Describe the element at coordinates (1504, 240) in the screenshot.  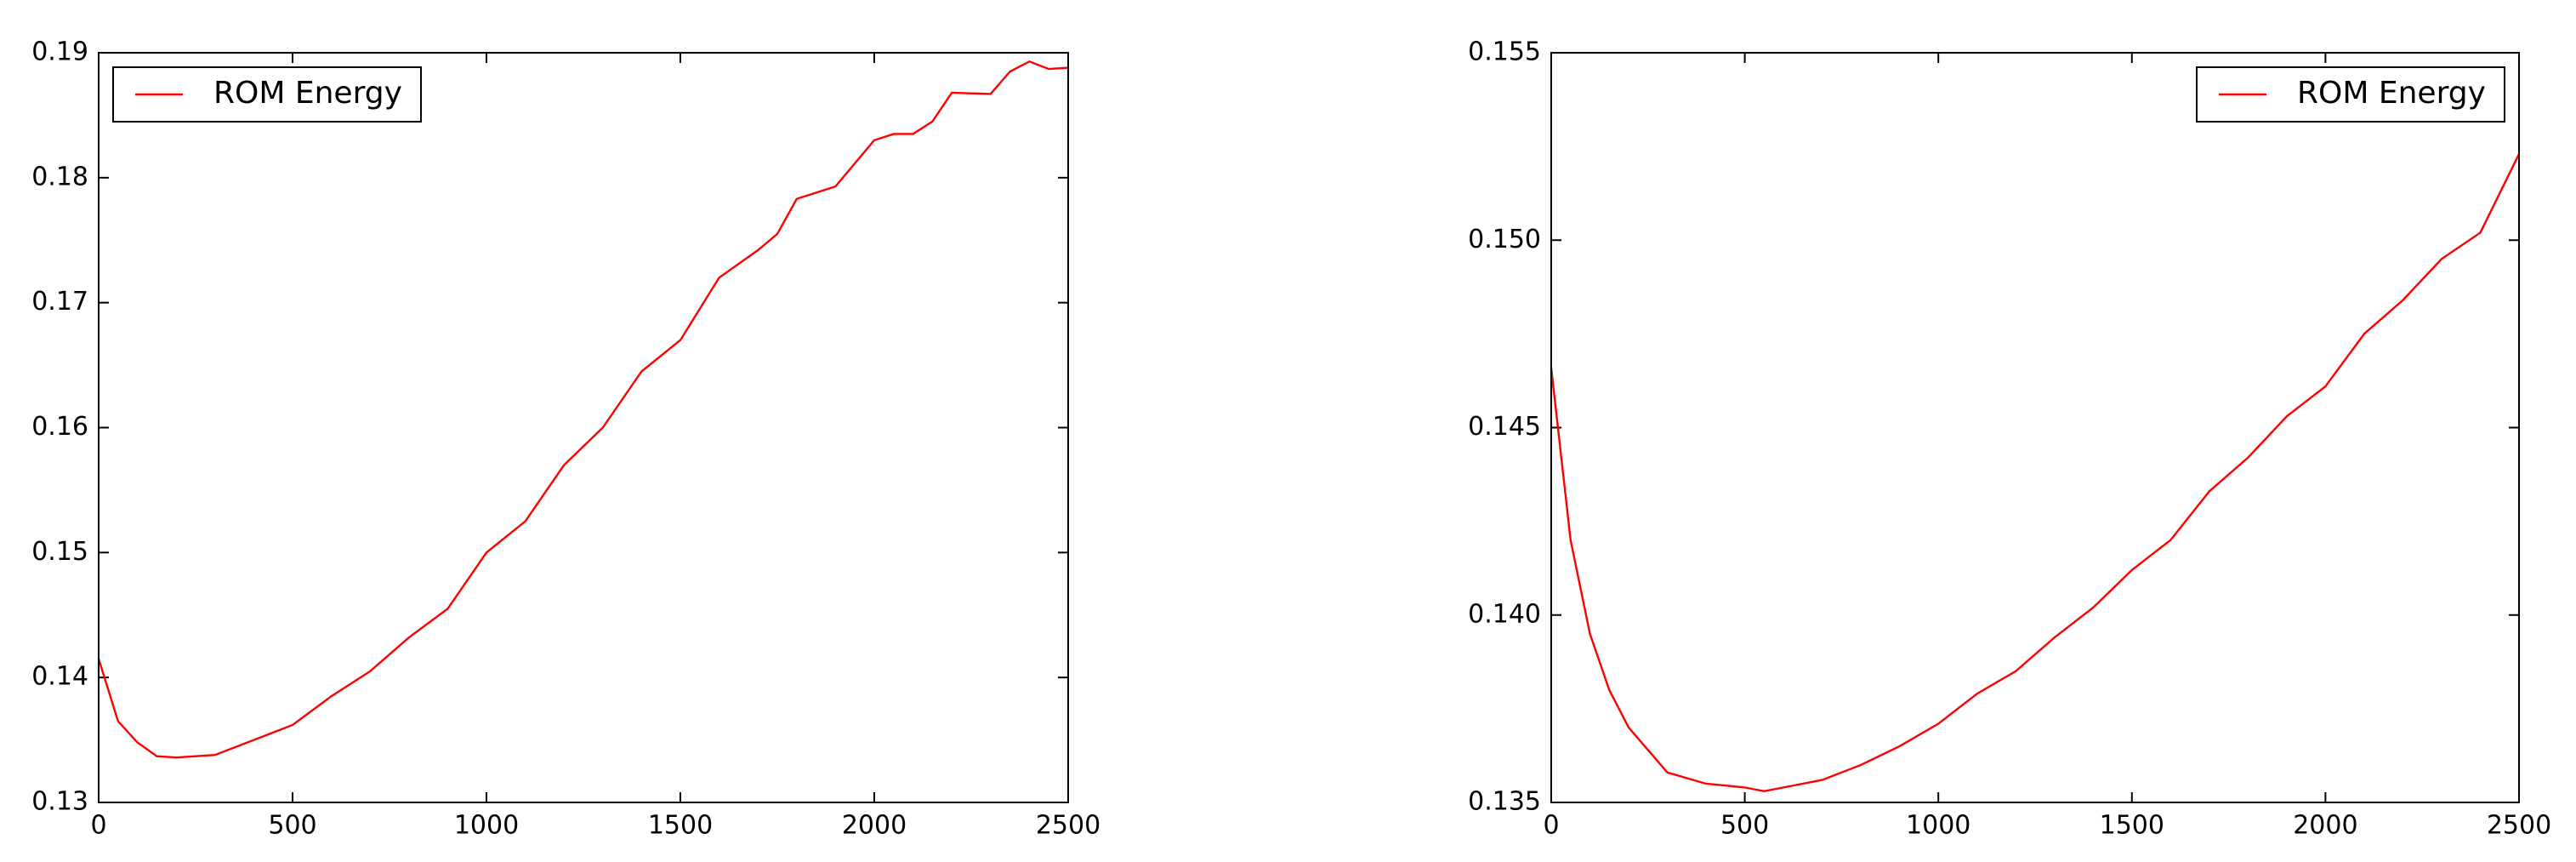
I see `y-tick-label: 0.150` at that location.